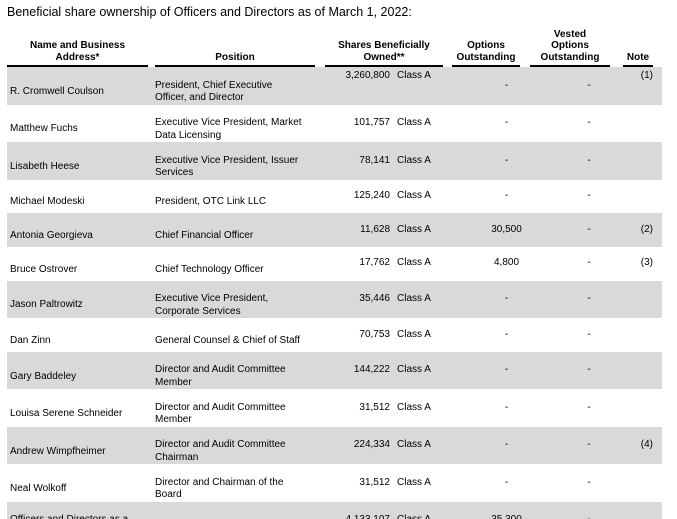 This screenshot has height=519, width=677. I want to click on column-header-note: Note, so click(638, 44).